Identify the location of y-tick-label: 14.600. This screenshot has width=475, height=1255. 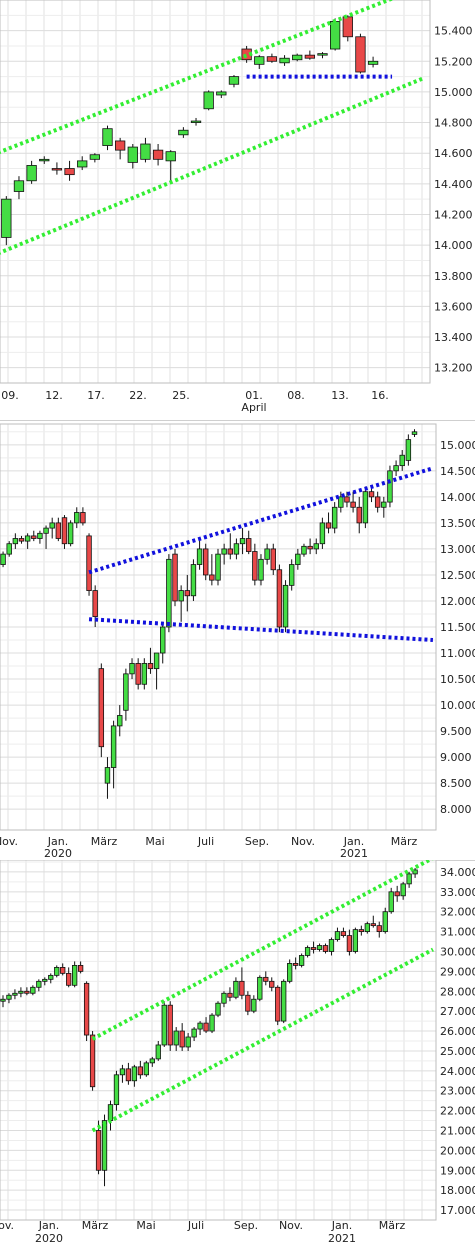
(453, 153).